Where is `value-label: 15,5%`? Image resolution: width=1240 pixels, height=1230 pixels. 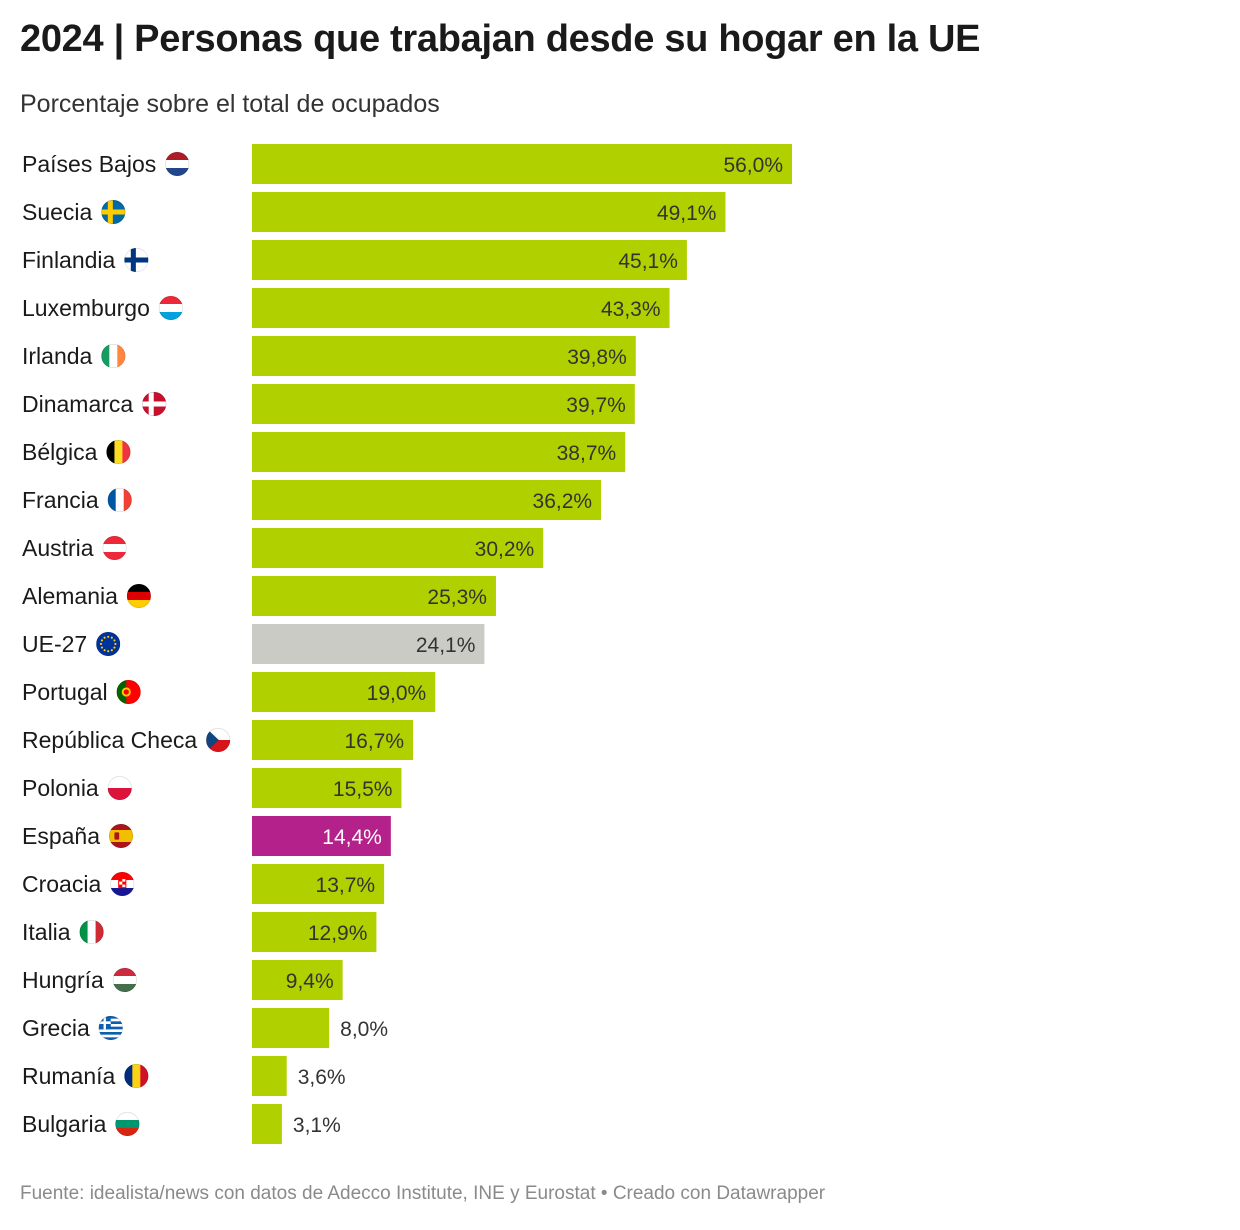
value-label: 15,5% is located at coordinates (363, 789).